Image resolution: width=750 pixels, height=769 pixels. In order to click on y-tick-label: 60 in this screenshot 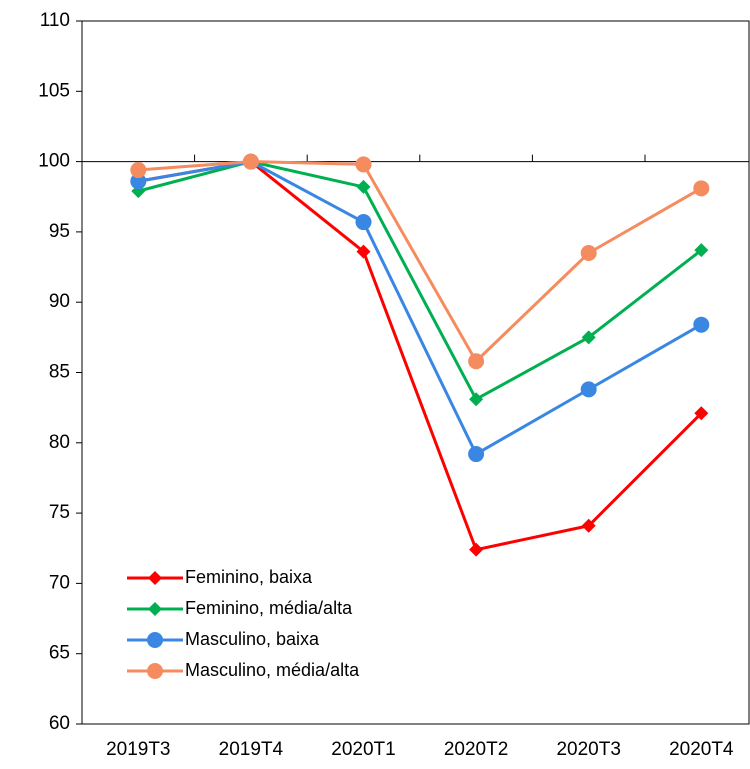, I will do `click(59, 723)`.